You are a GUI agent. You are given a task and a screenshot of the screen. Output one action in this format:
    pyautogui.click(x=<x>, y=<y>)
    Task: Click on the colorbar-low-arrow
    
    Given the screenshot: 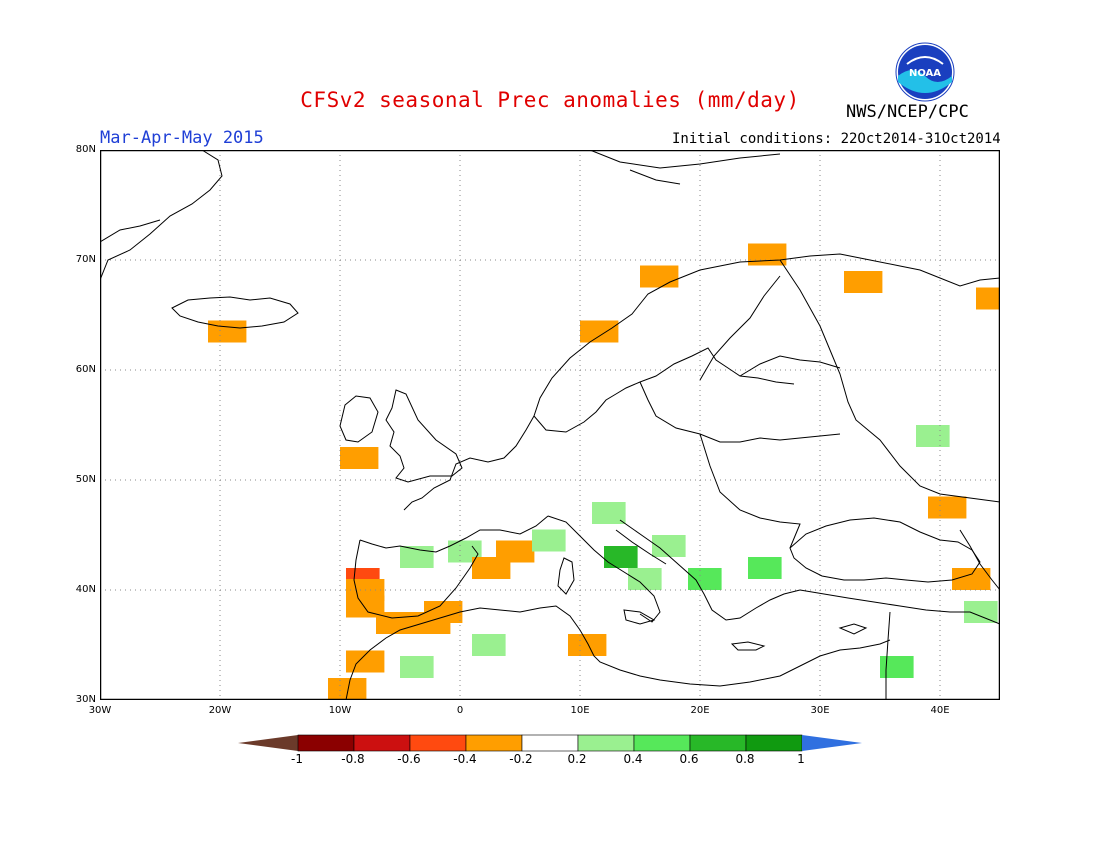 What is the action you would take?
    pyautogui.click(x=268, y=743)
    